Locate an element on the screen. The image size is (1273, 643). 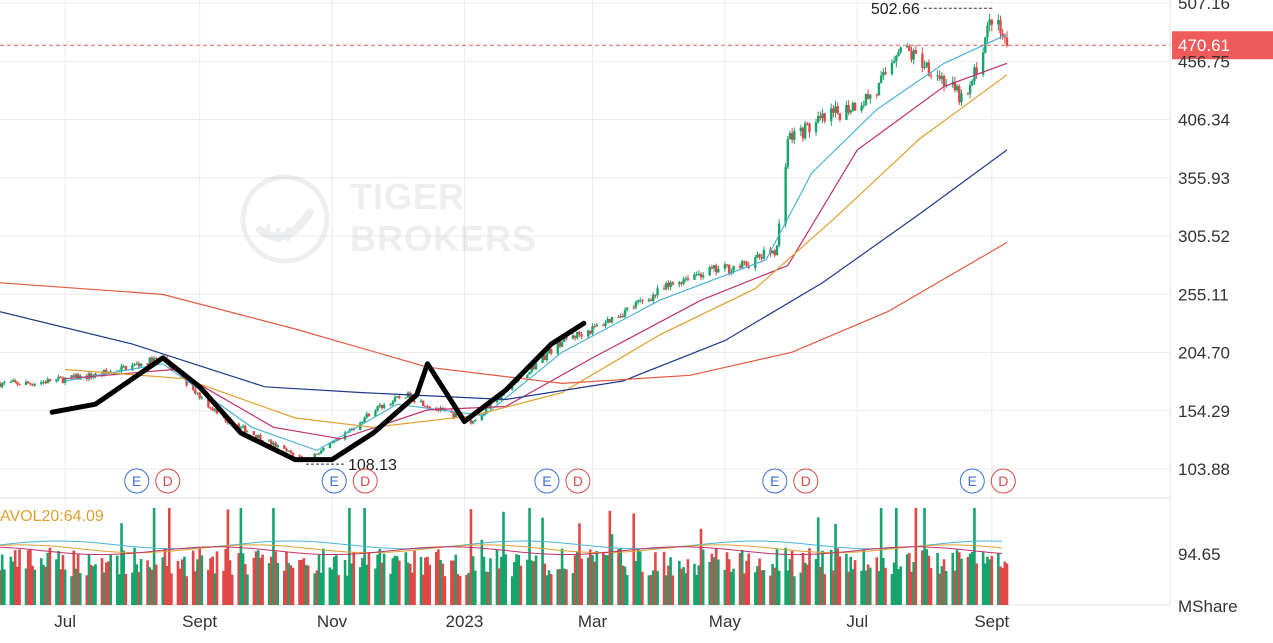
volume-bars is located at coordinates (504, 556).